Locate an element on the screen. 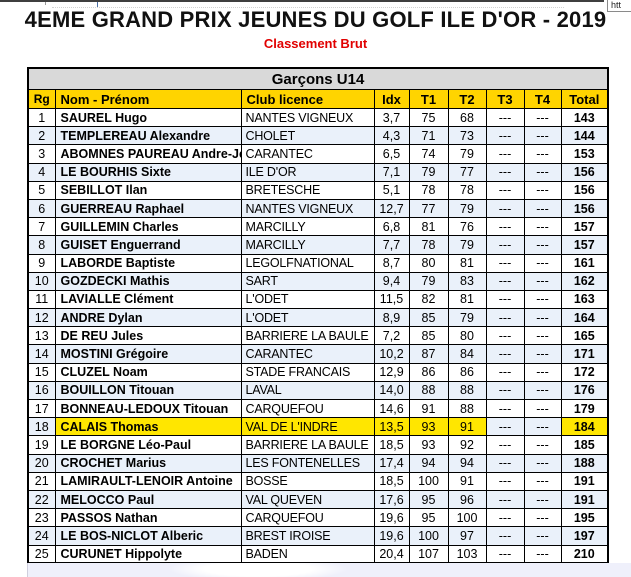 The image size is (631, 577). column-header-idx: Idx is located at coordinates (391, 99).